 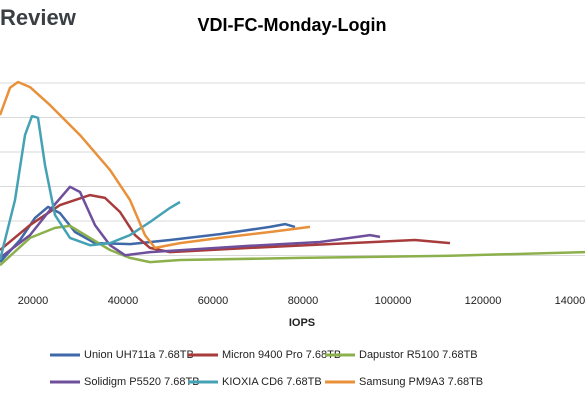 I want to click on legend-label: Solidigm P5520 7.68TB, so click(x=142, y=382).